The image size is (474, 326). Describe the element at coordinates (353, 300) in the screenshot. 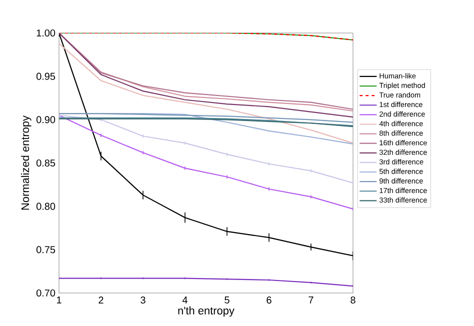

I see `x-tick-label: 8` at that location.